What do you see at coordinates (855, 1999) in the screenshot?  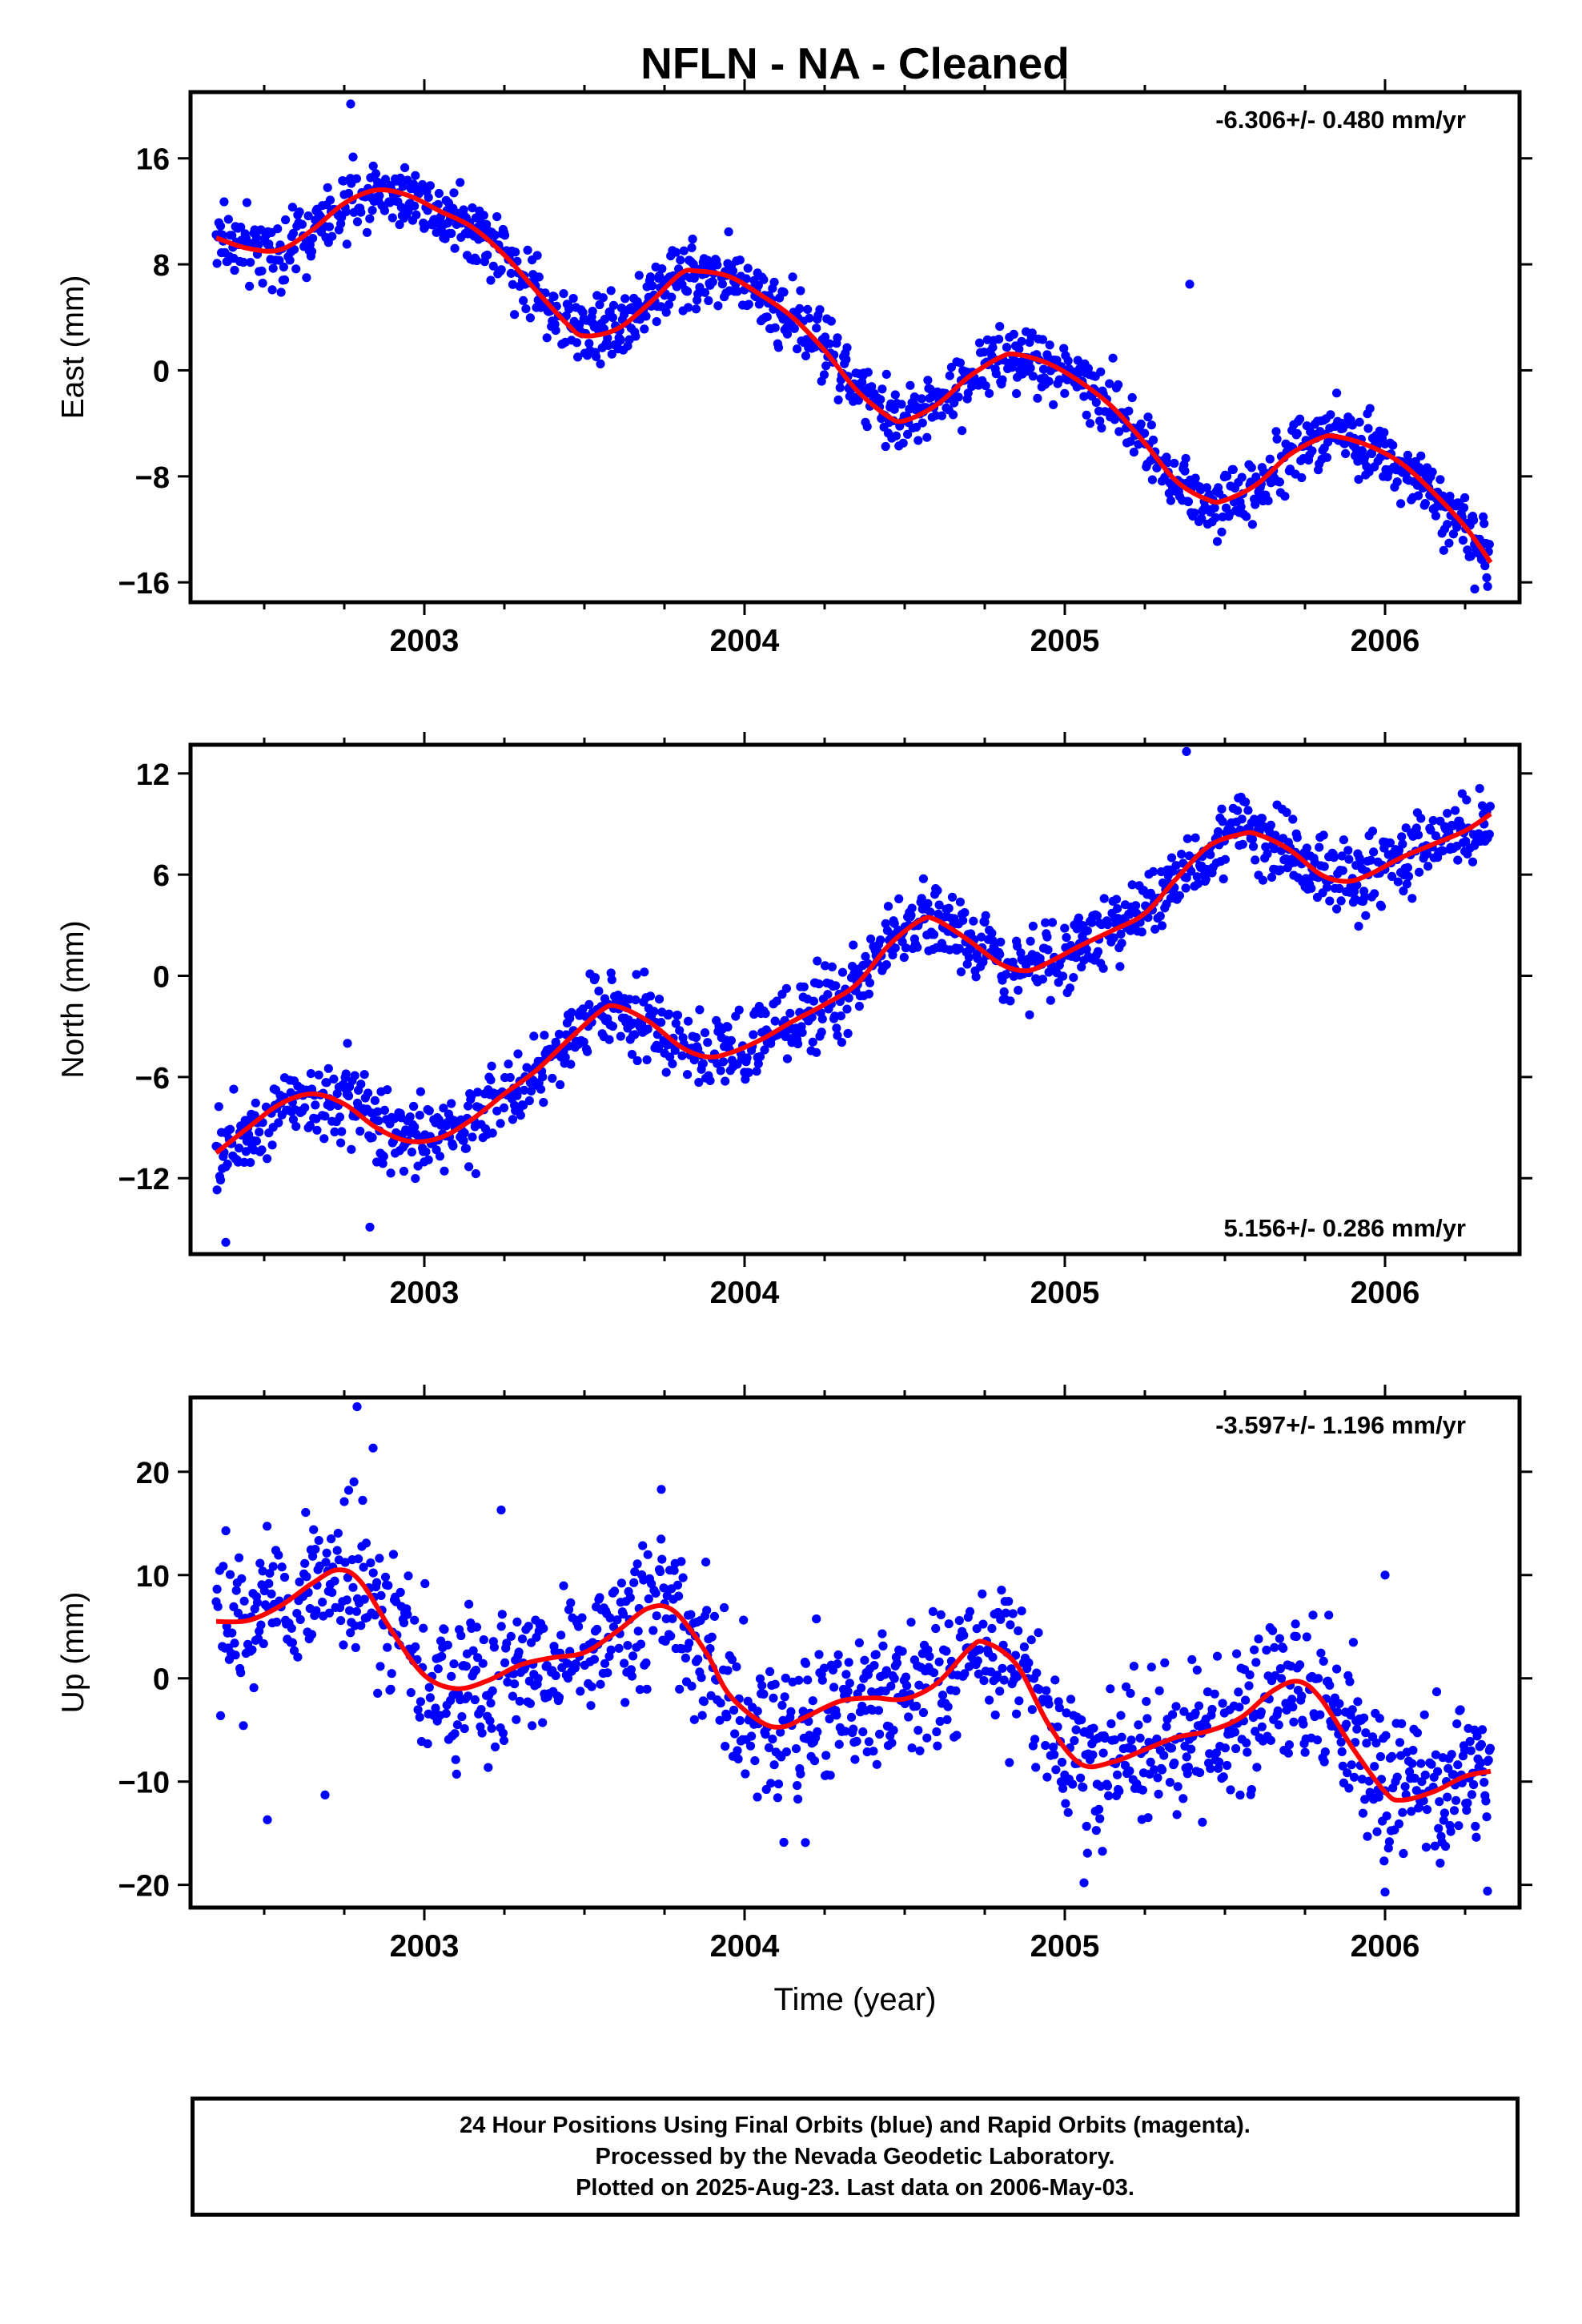 I see `x-axis-label: Time (year)` at bounding box center [855, 1999].